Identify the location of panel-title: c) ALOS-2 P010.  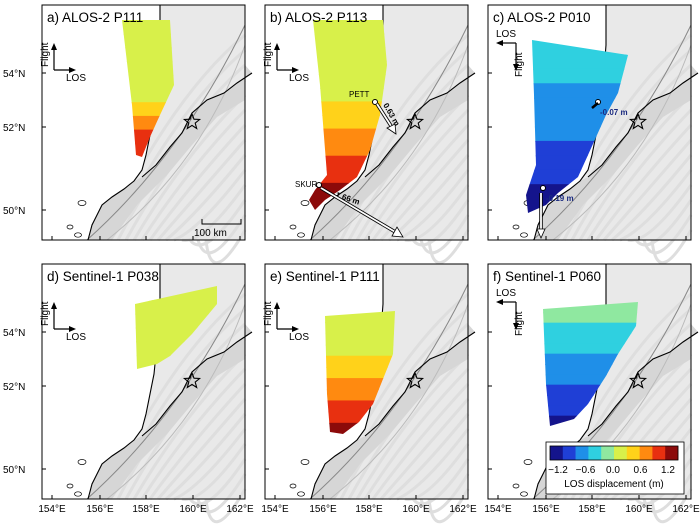
(542, 17).